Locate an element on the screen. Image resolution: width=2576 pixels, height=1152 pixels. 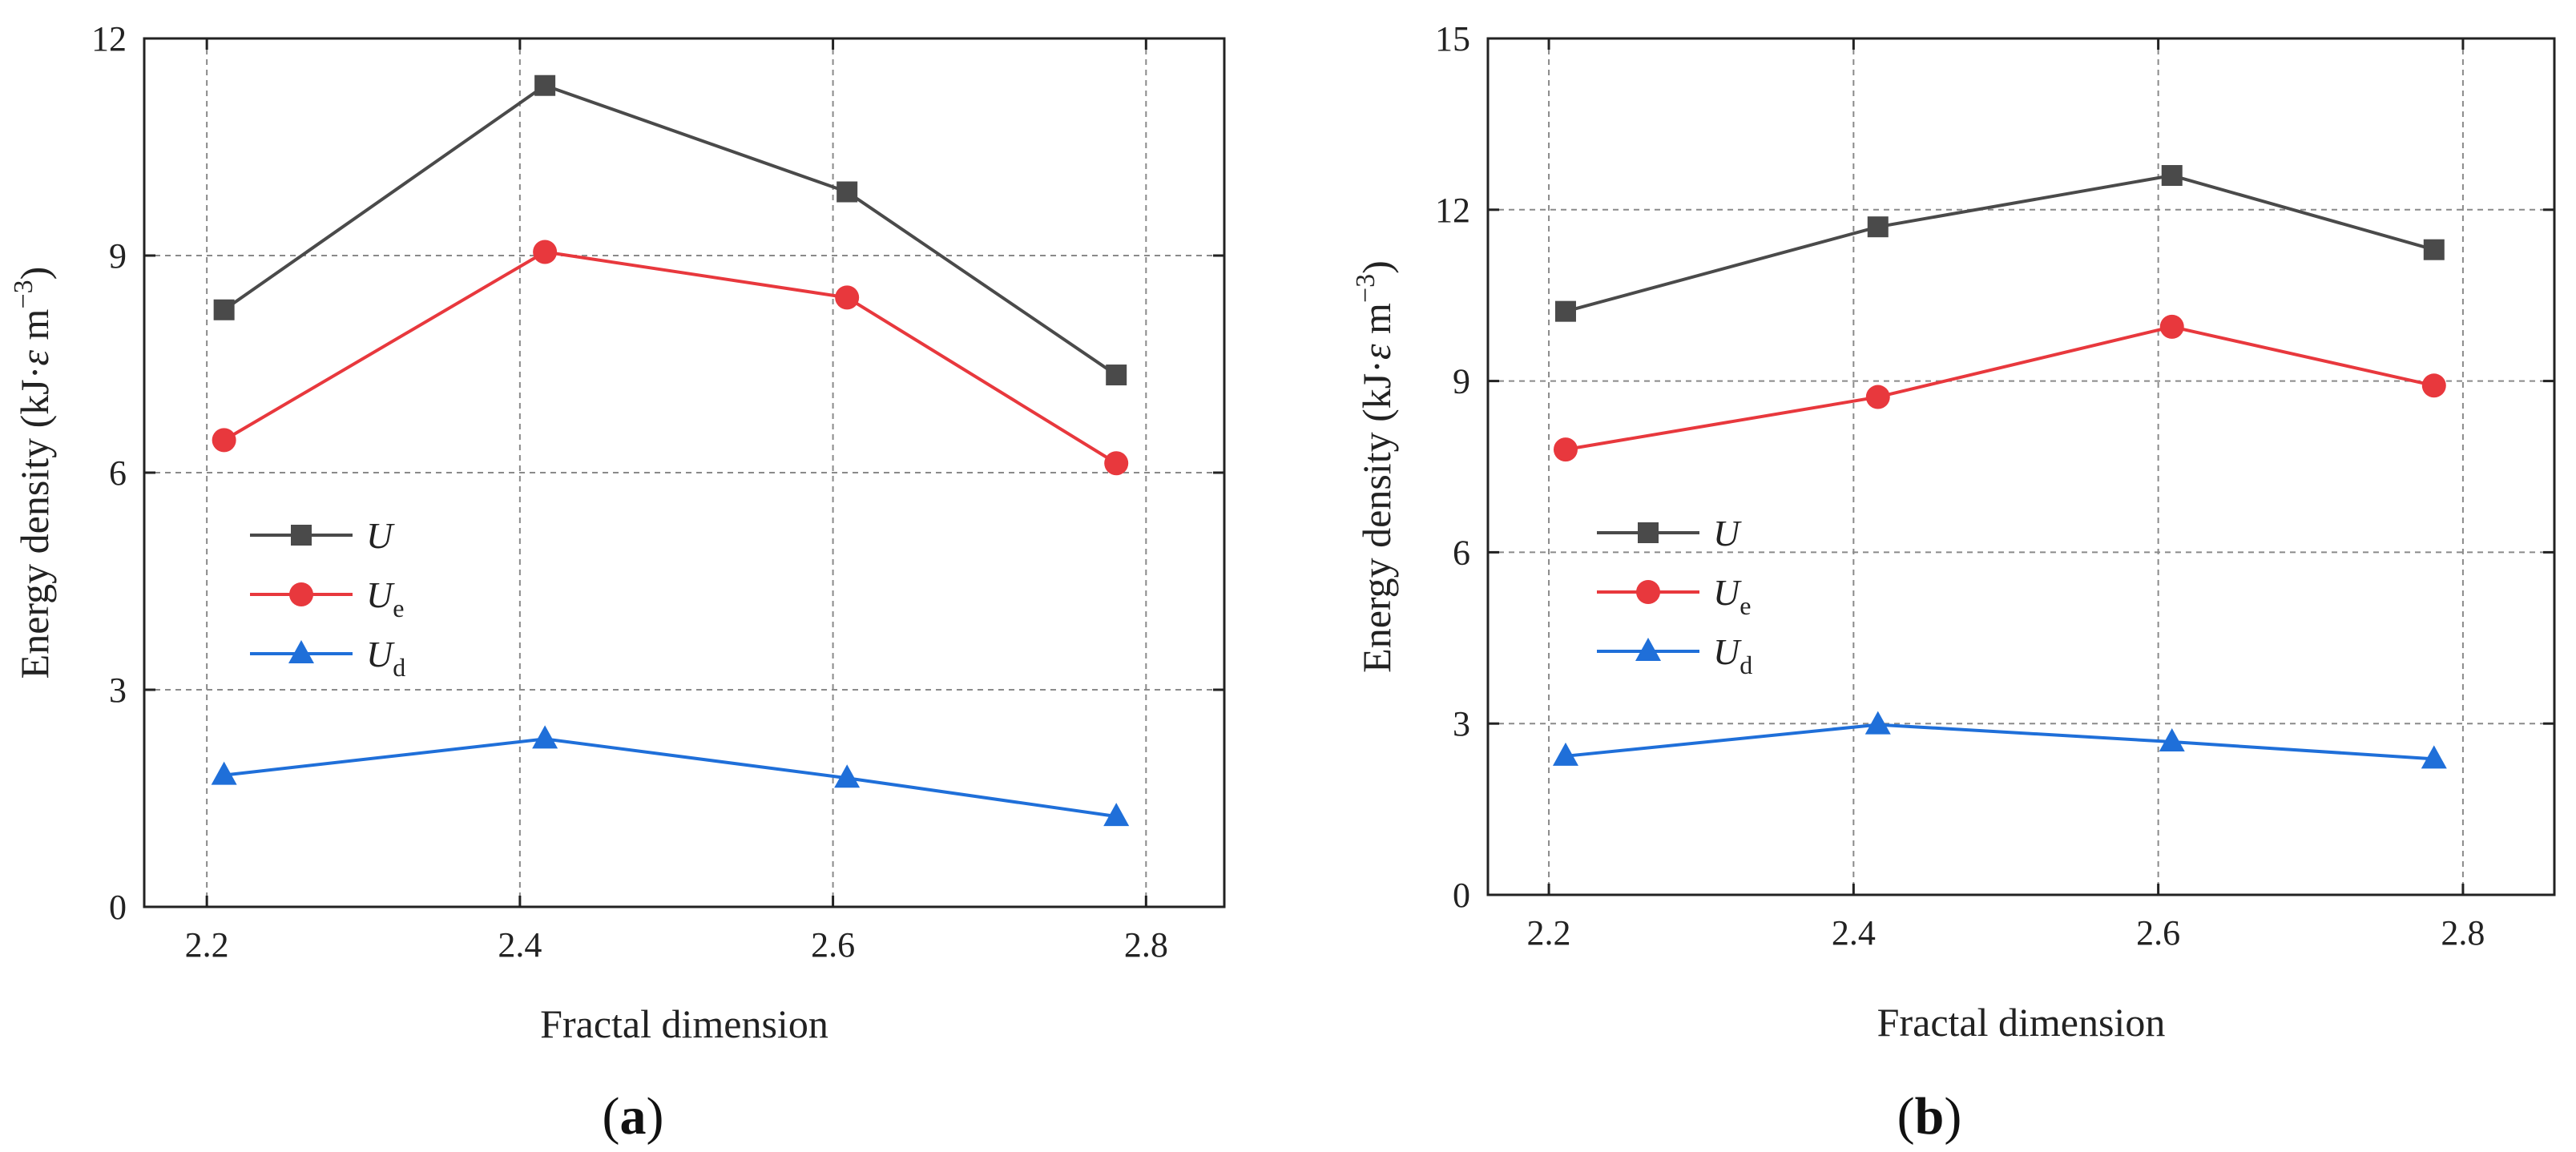
panel-label-a: (a) is located at coordinates (633, 1116).